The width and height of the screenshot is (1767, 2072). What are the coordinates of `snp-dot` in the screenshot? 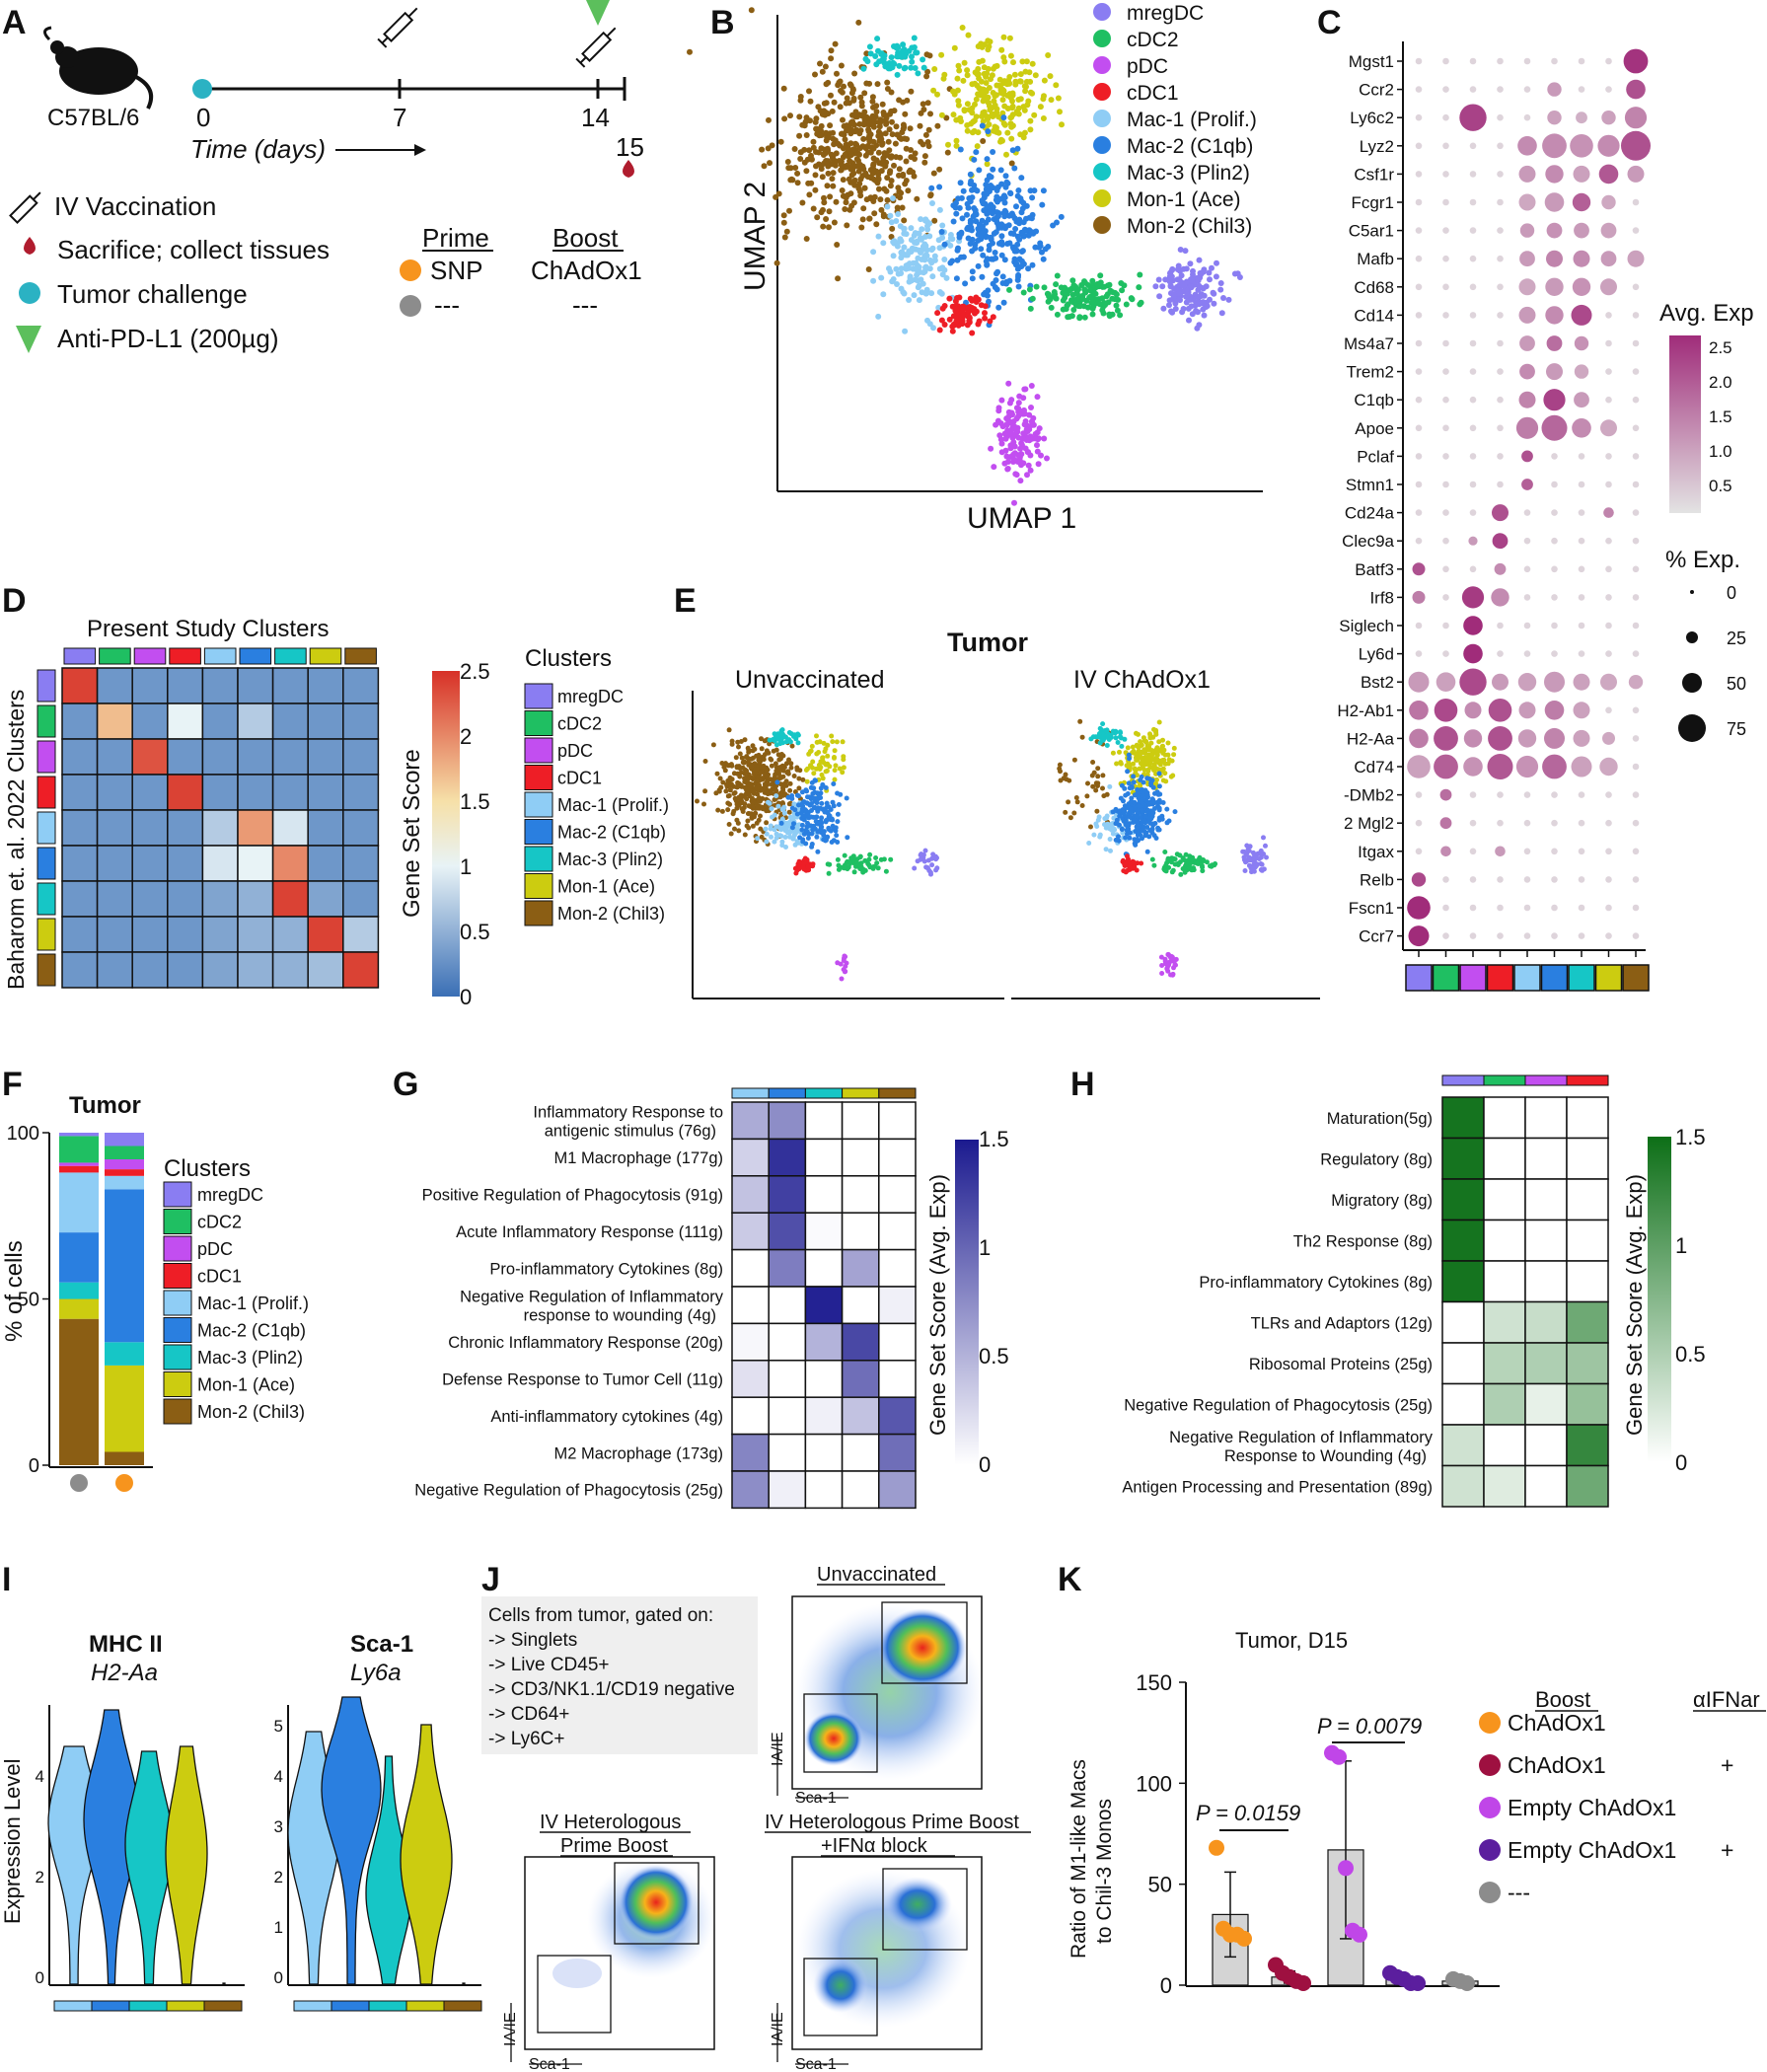 It's located at (410, 270).